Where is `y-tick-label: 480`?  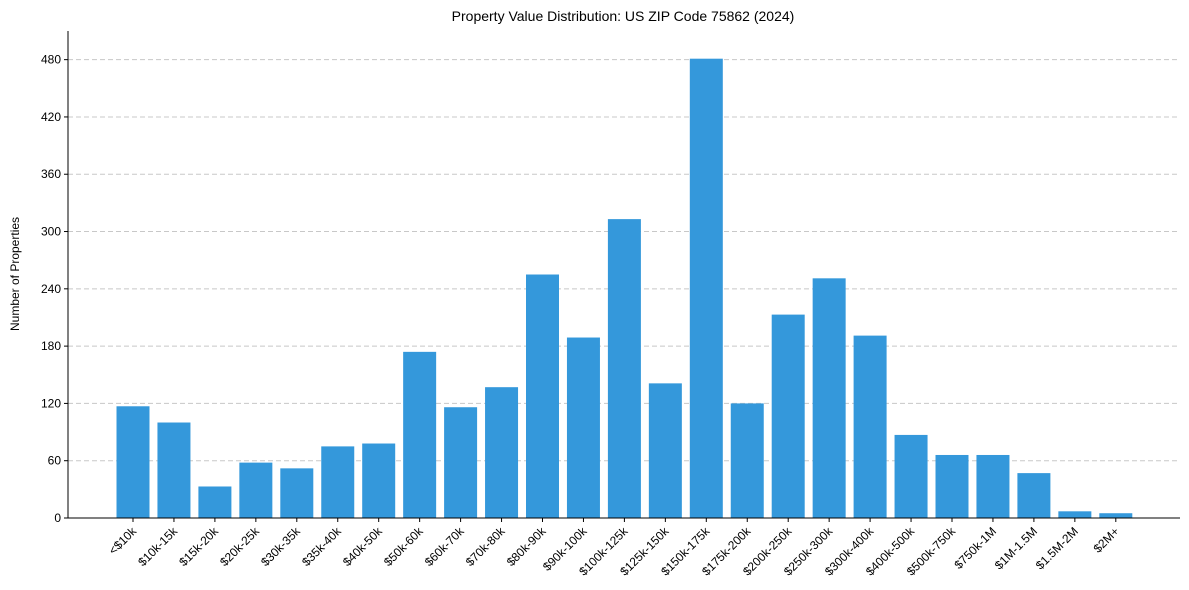
y-tick-label: 480 is located at coordinates (51, 60).